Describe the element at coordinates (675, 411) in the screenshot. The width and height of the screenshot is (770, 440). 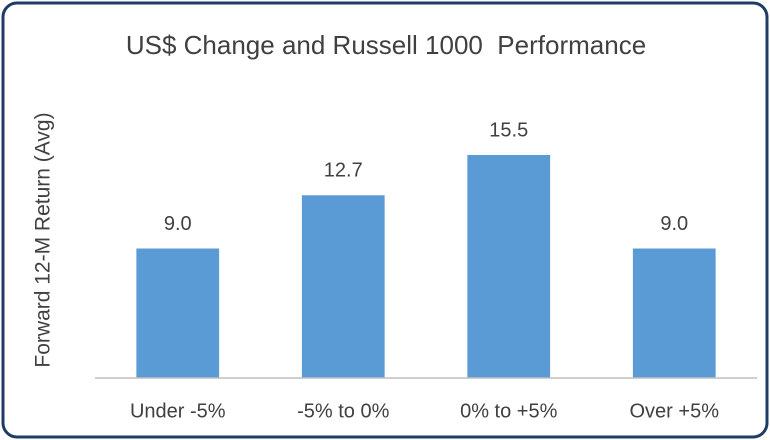
I see `x-tick-label: Over +5%` at that location.